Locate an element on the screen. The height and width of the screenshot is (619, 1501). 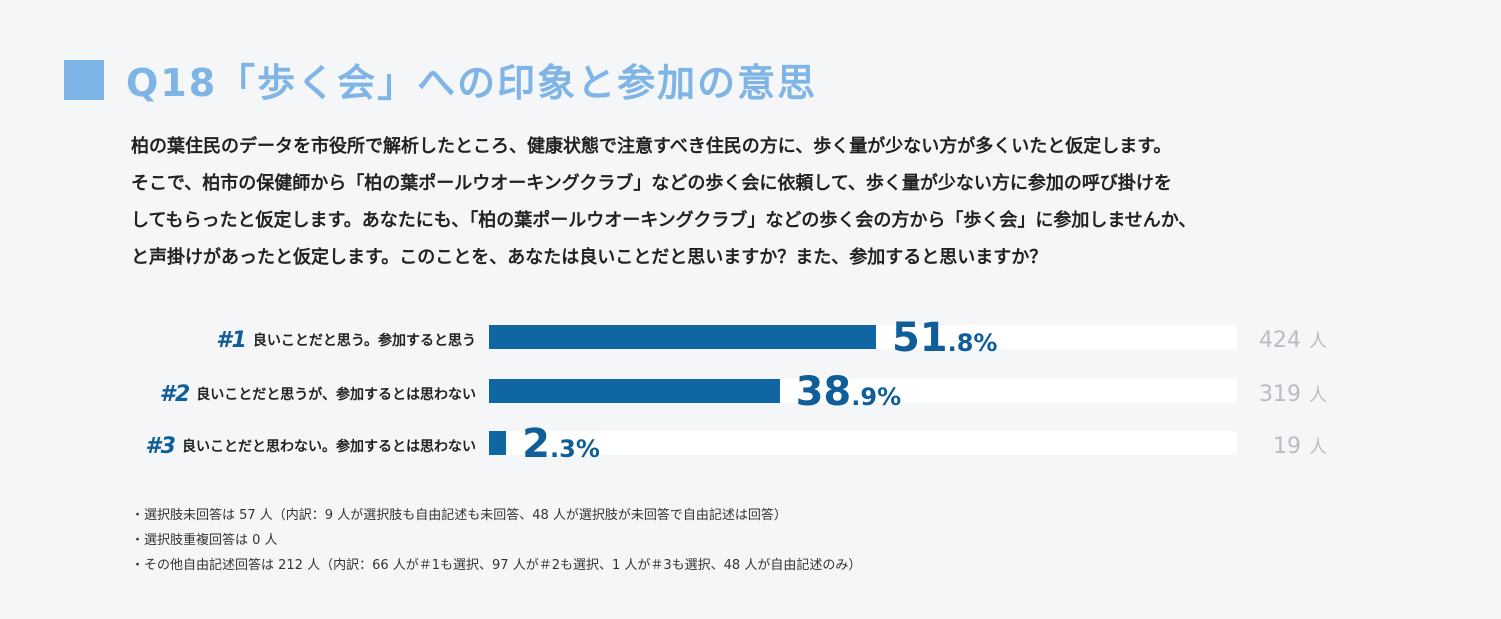
percent-decimal: .9% is located at coordinates (876, 397).